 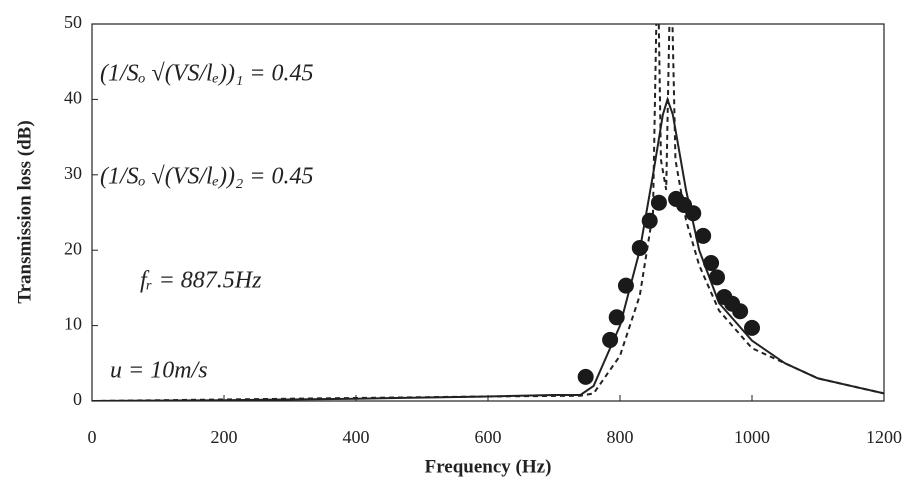 What do you see at coordinates (224, 437) in the screenshot?
I see `x-tick-label: 200` at bounding box center [224, 437].